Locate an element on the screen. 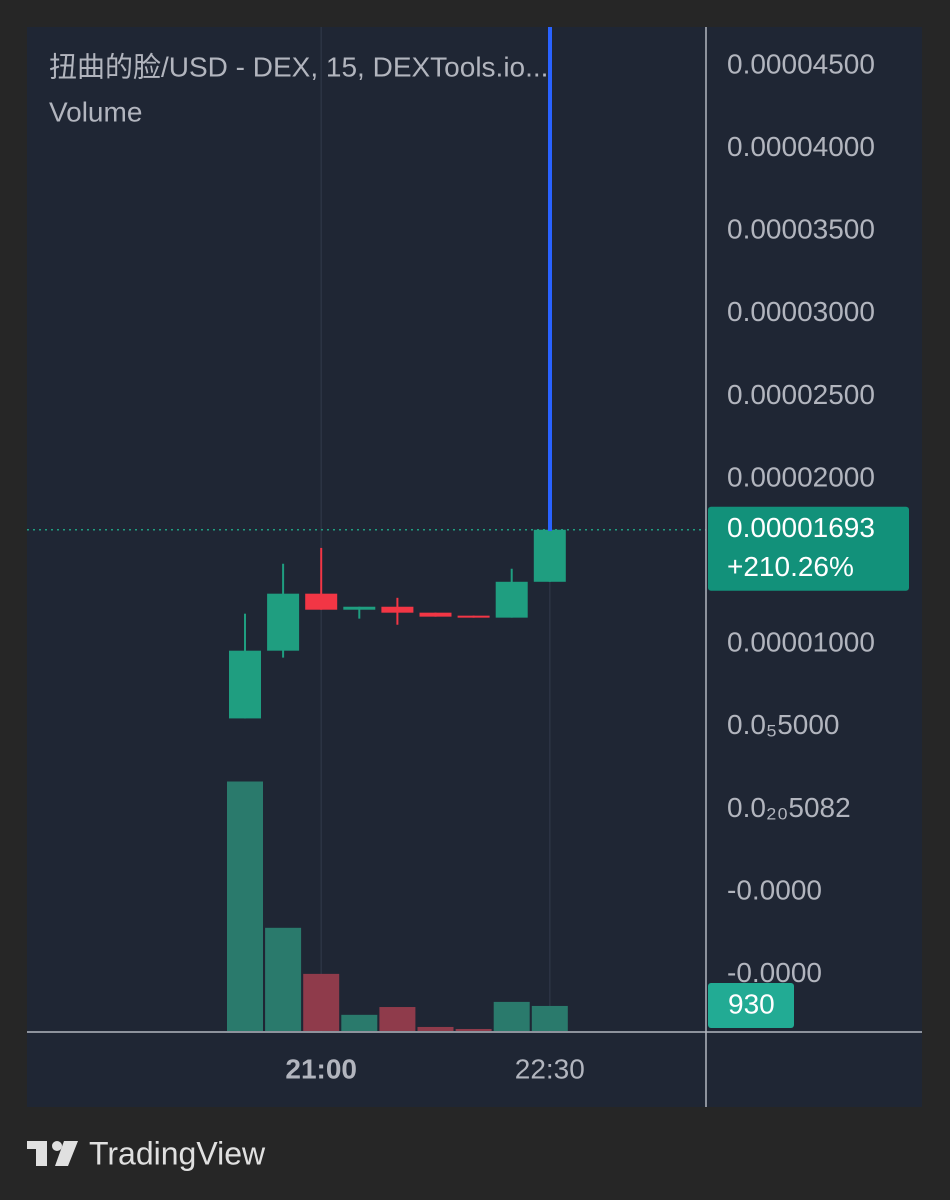 This screenshot has width=950, height=1200. y-tick-label: 0.00002500 is located at coordinates (801, 394).